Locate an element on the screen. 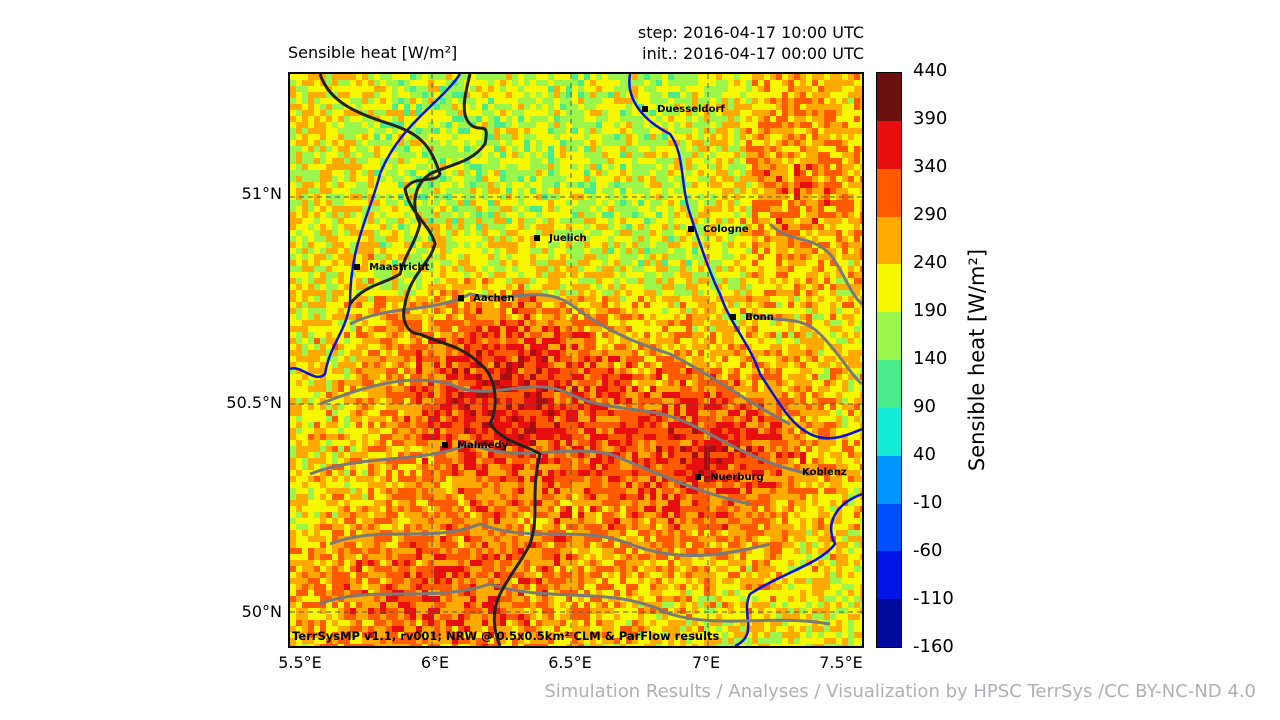 This screenshot has width=1280, height=720. lat-label: 50.5°N is located at coordinates (254, 402).